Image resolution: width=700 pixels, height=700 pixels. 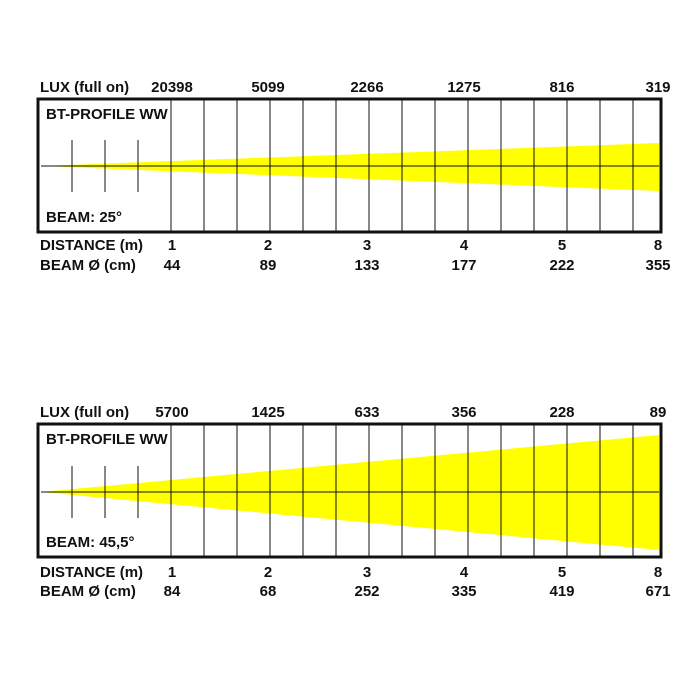 I want to click on lux-value: 633, so click(x=366, y=412).